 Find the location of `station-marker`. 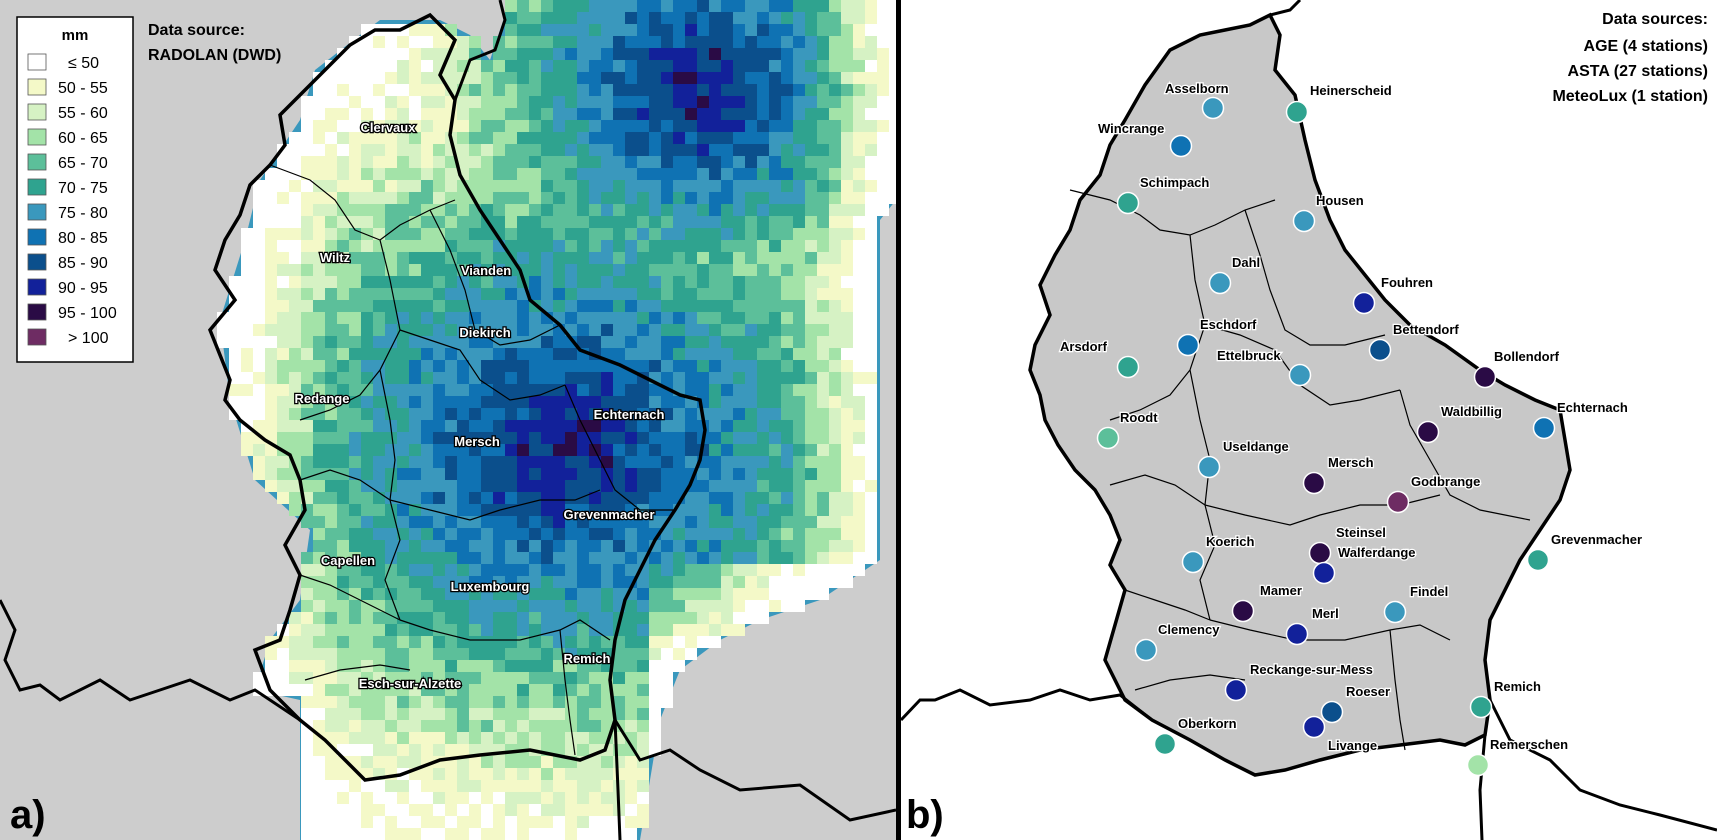

station-marker is located at coordinates (1181, 146).